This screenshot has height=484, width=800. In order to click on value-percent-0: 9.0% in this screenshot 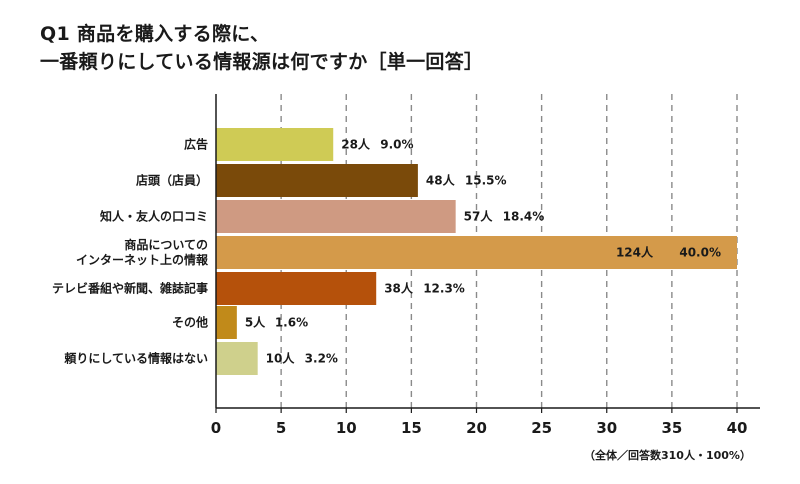, I will do `click(396, 145)`.